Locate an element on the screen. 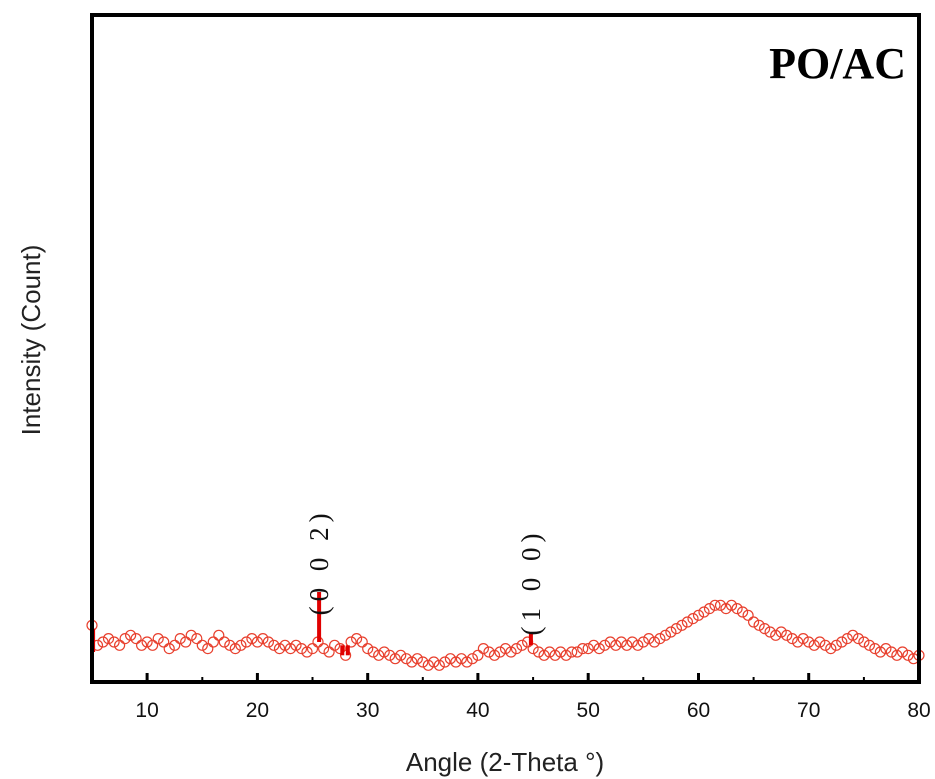 The height and width of the screenshot is (779, 935). x-tick-label: 70 is located at coordinates (808, 710).